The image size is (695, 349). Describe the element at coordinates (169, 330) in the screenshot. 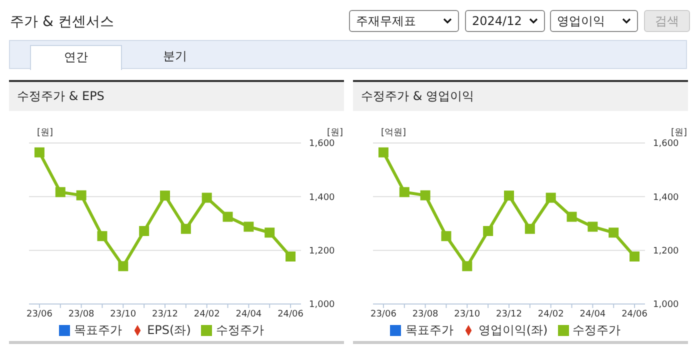

I see `legend-label: EPS(좌)` at that location.